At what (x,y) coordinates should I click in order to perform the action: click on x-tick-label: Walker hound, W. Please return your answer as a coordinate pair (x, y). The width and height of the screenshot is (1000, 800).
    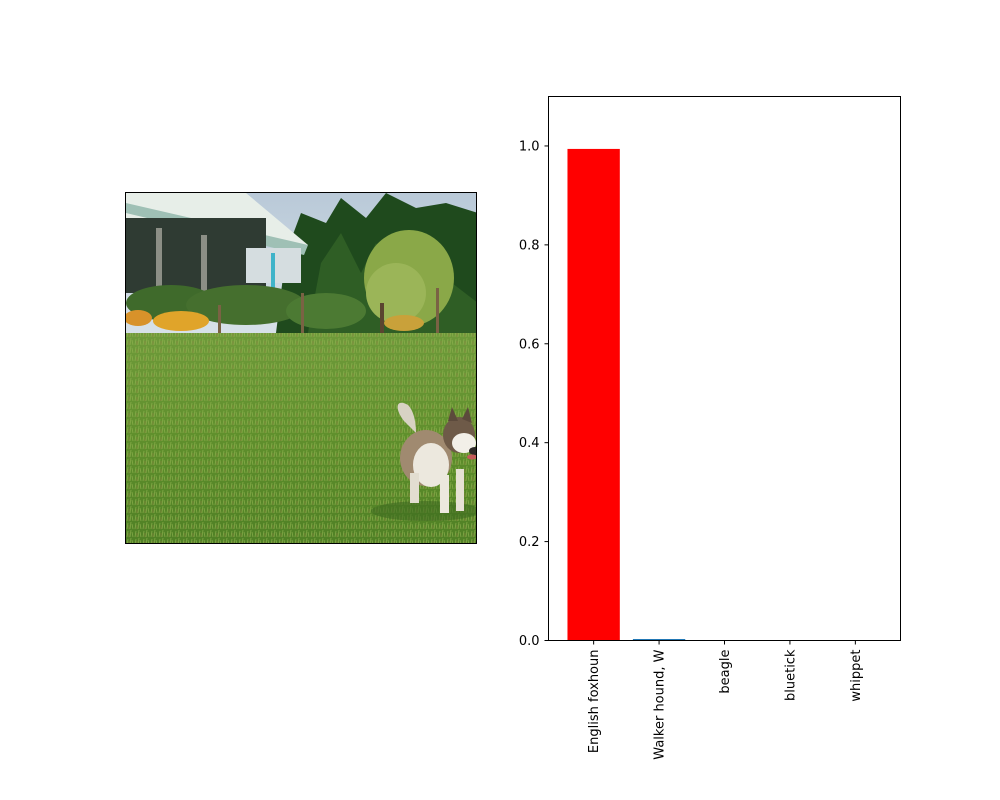
    Looking at the image, I should click on (660, 704).